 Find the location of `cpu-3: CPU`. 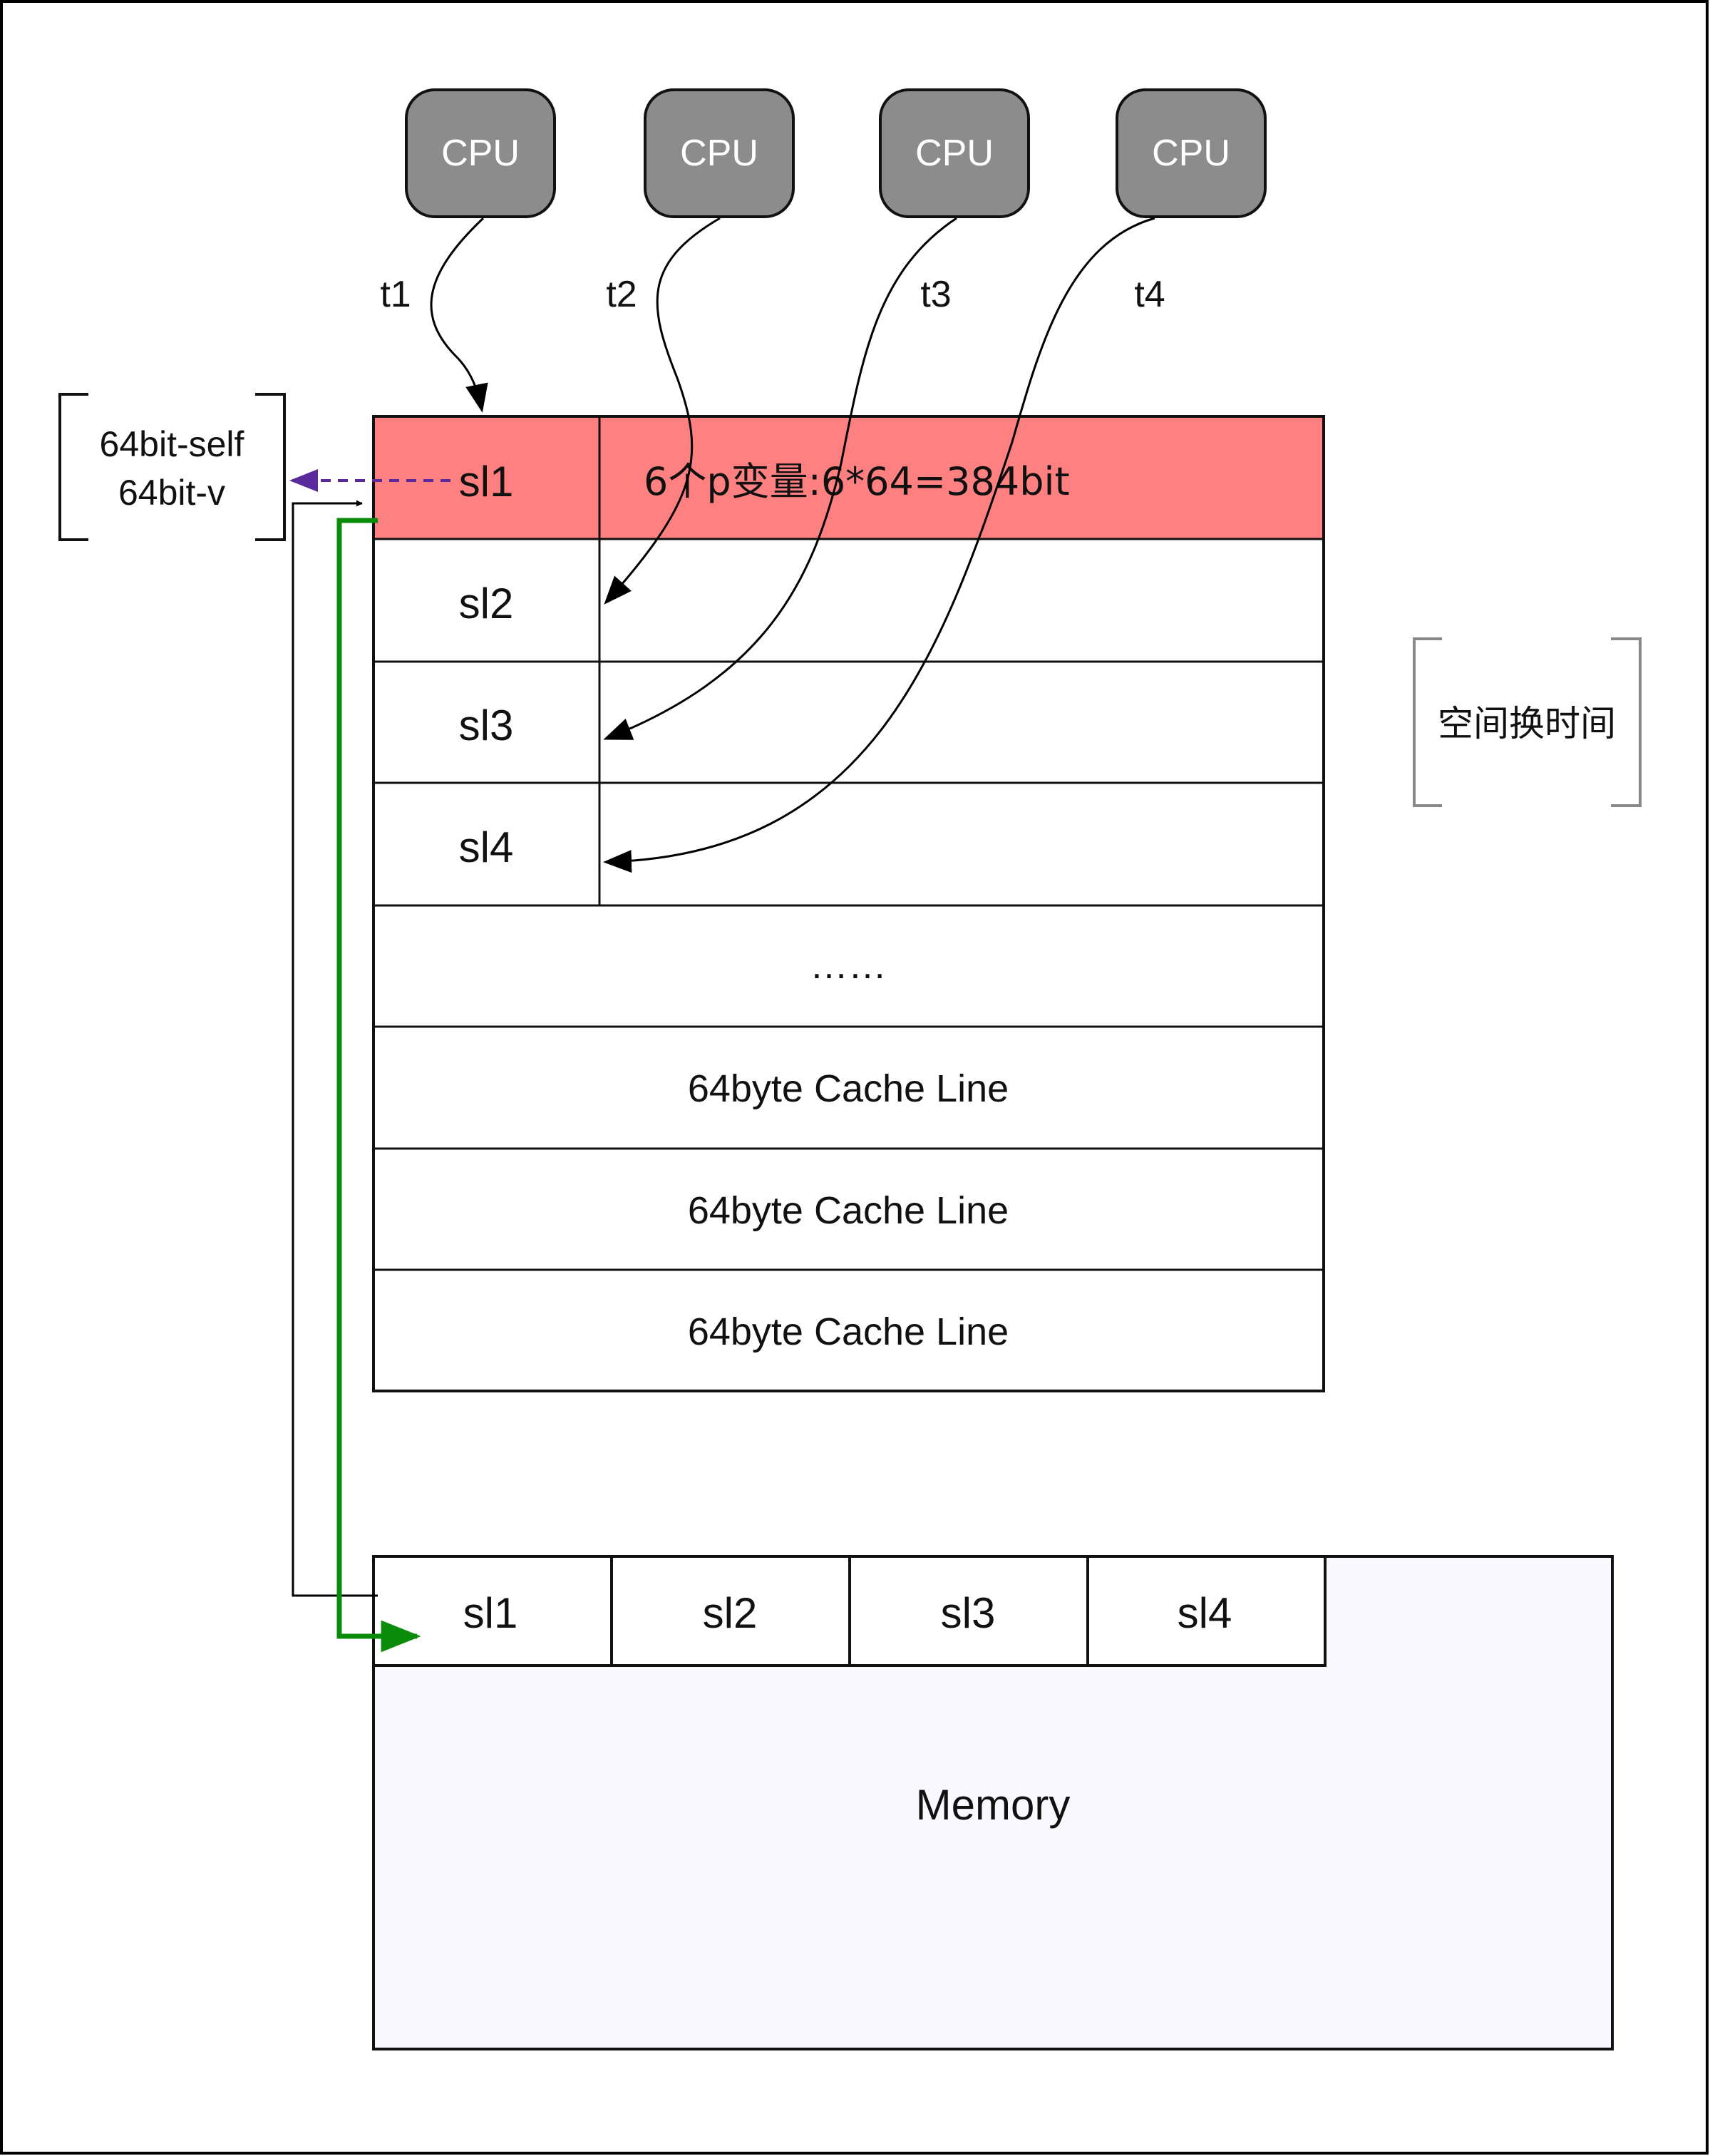

cpu-3: CPU is located at coordinates (955, 153).